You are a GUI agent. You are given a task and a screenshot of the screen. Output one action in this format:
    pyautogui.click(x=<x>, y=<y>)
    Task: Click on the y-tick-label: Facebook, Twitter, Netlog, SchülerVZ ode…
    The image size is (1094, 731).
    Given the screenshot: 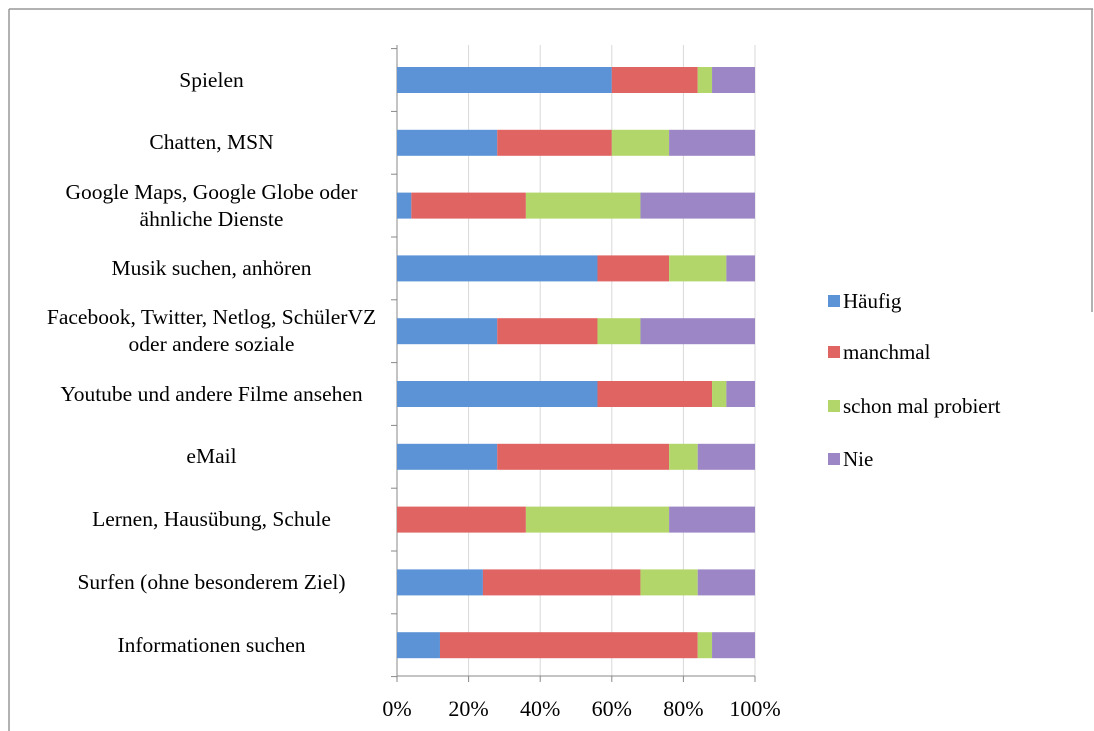 What is the action you would take?
    pyautogui.click(x=211, y=331)
    